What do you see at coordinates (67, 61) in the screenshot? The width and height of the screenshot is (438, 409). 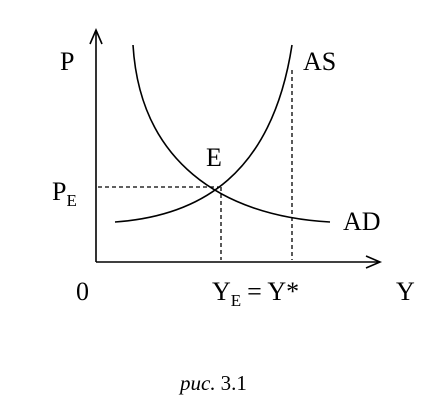 I see `y-axis-label: P` at bounding box center [67, 61].